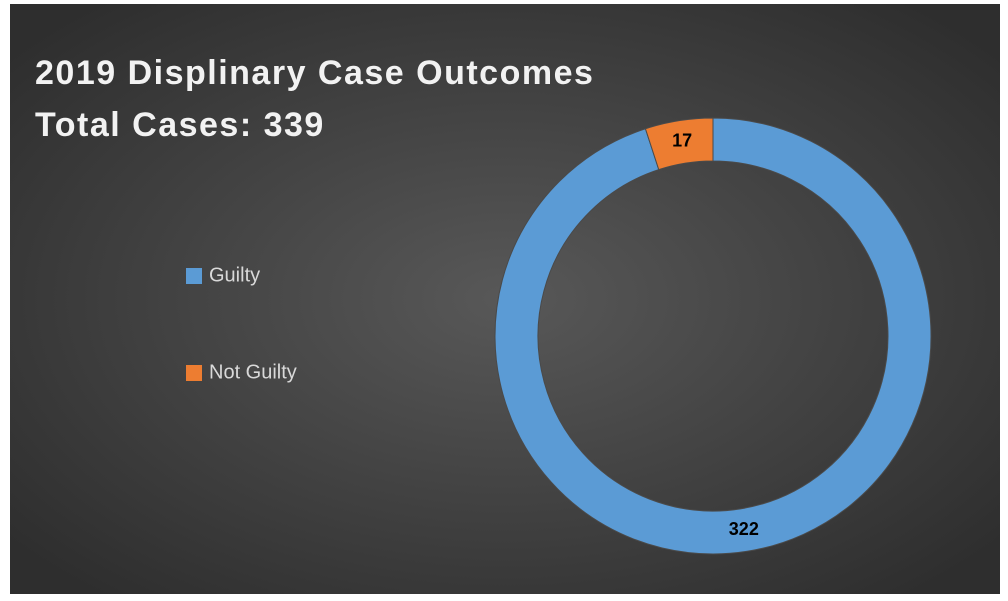  What do you see at coordinates (180, 125) in the screenshot?
I see `chart-subtitle: Total Cases: 339` at bounding box center [180, 125].